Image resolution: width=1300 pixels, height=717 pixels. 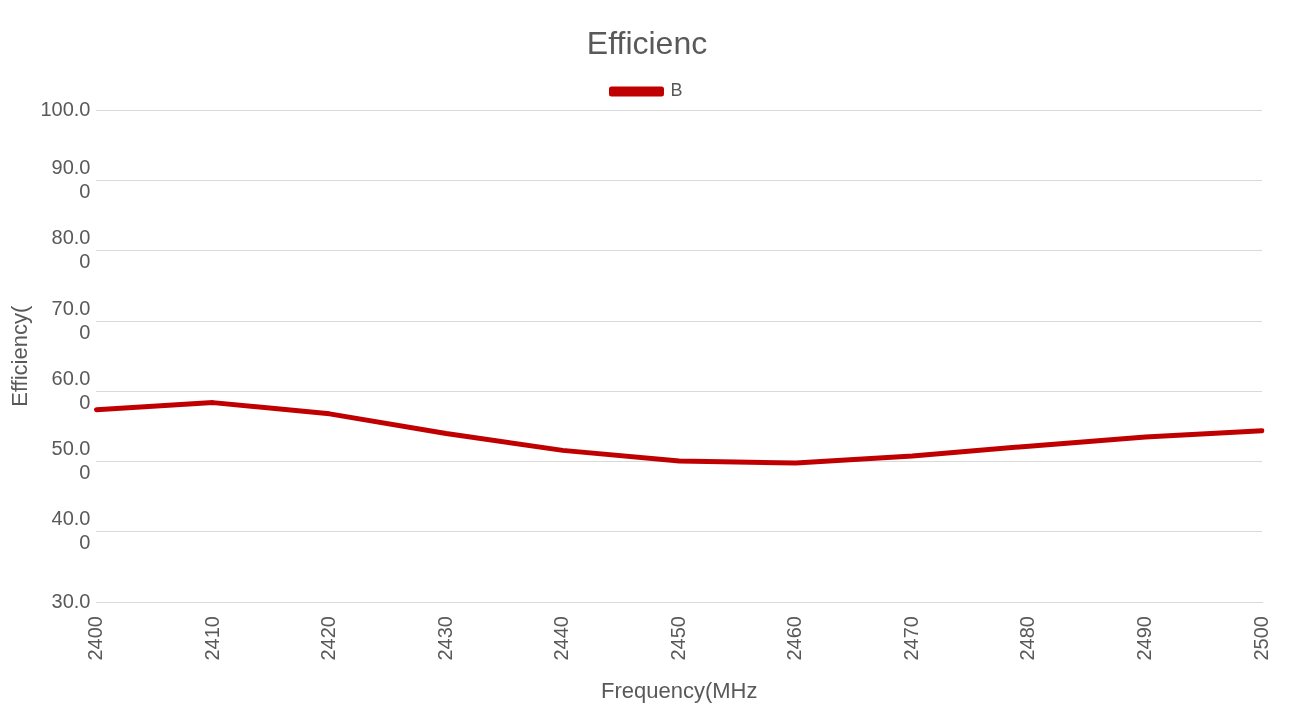 What do you see at coordinates (211, 638) in the screenshot?
I see `x-tick-label: 2410` at bounding box center [211, 638].